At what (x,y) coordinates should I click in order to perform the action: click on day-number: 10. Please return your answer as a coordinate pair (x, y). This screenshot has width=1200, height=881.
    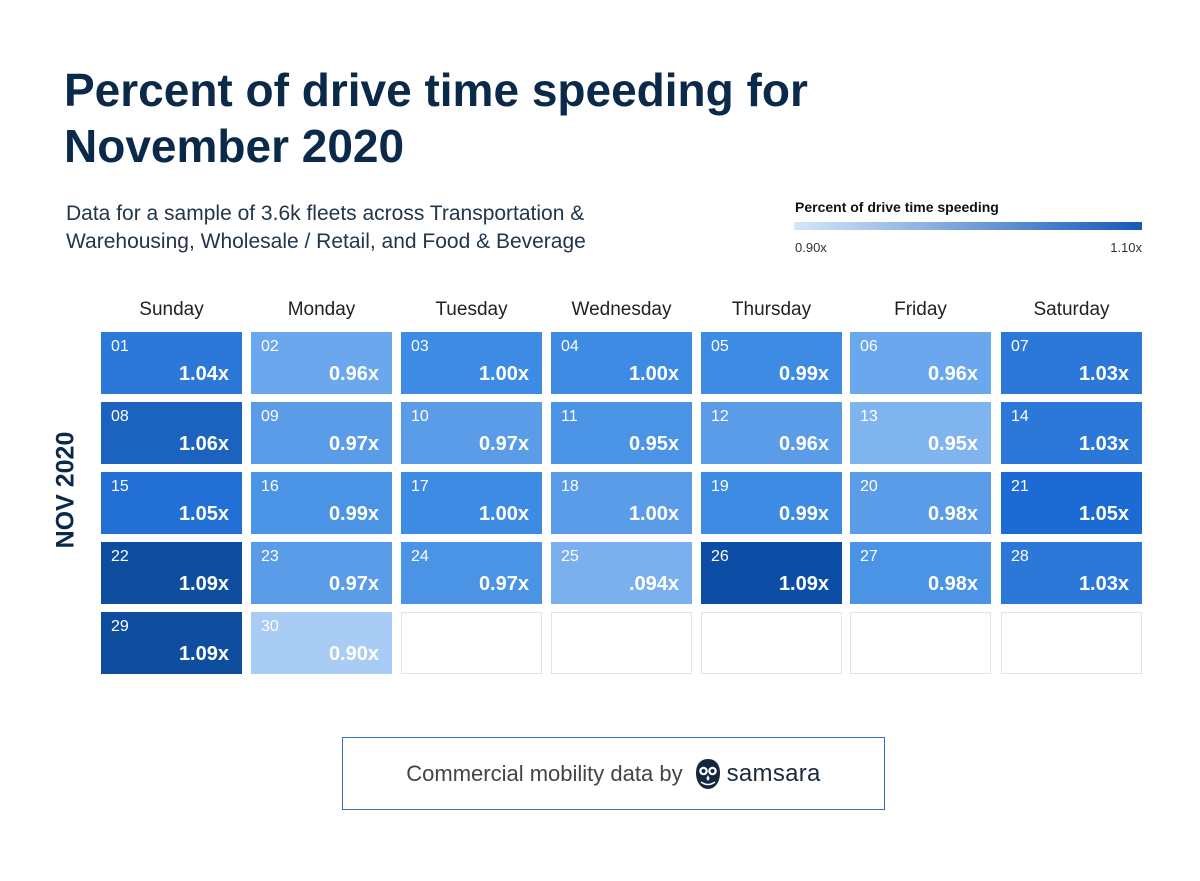
    Looking at the image, I should click on (420, 416).